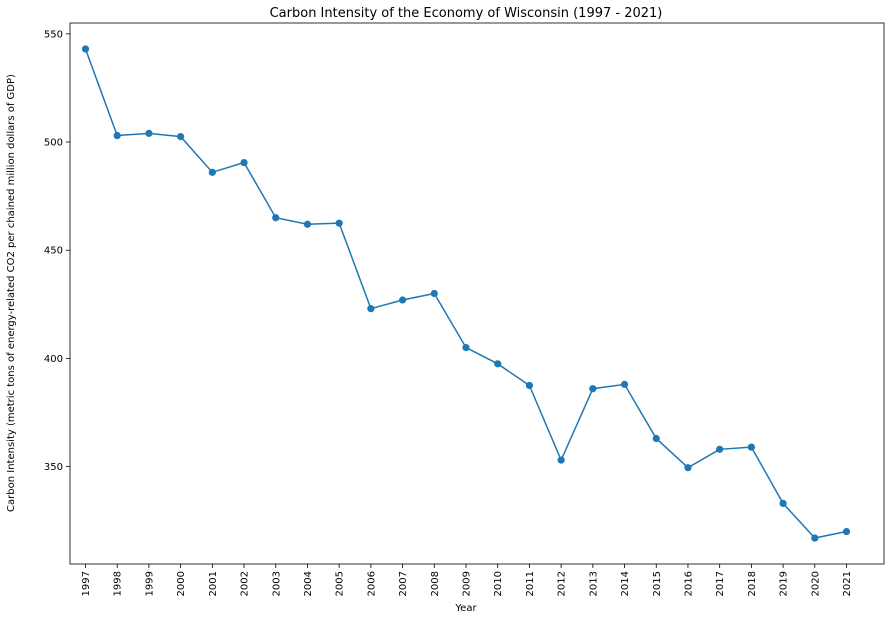 The height and width of the screenshot is (620, 891). Describe the element at coordinates (465, 608) in the screenshot. I see `x-axis-label: Year` at that location.